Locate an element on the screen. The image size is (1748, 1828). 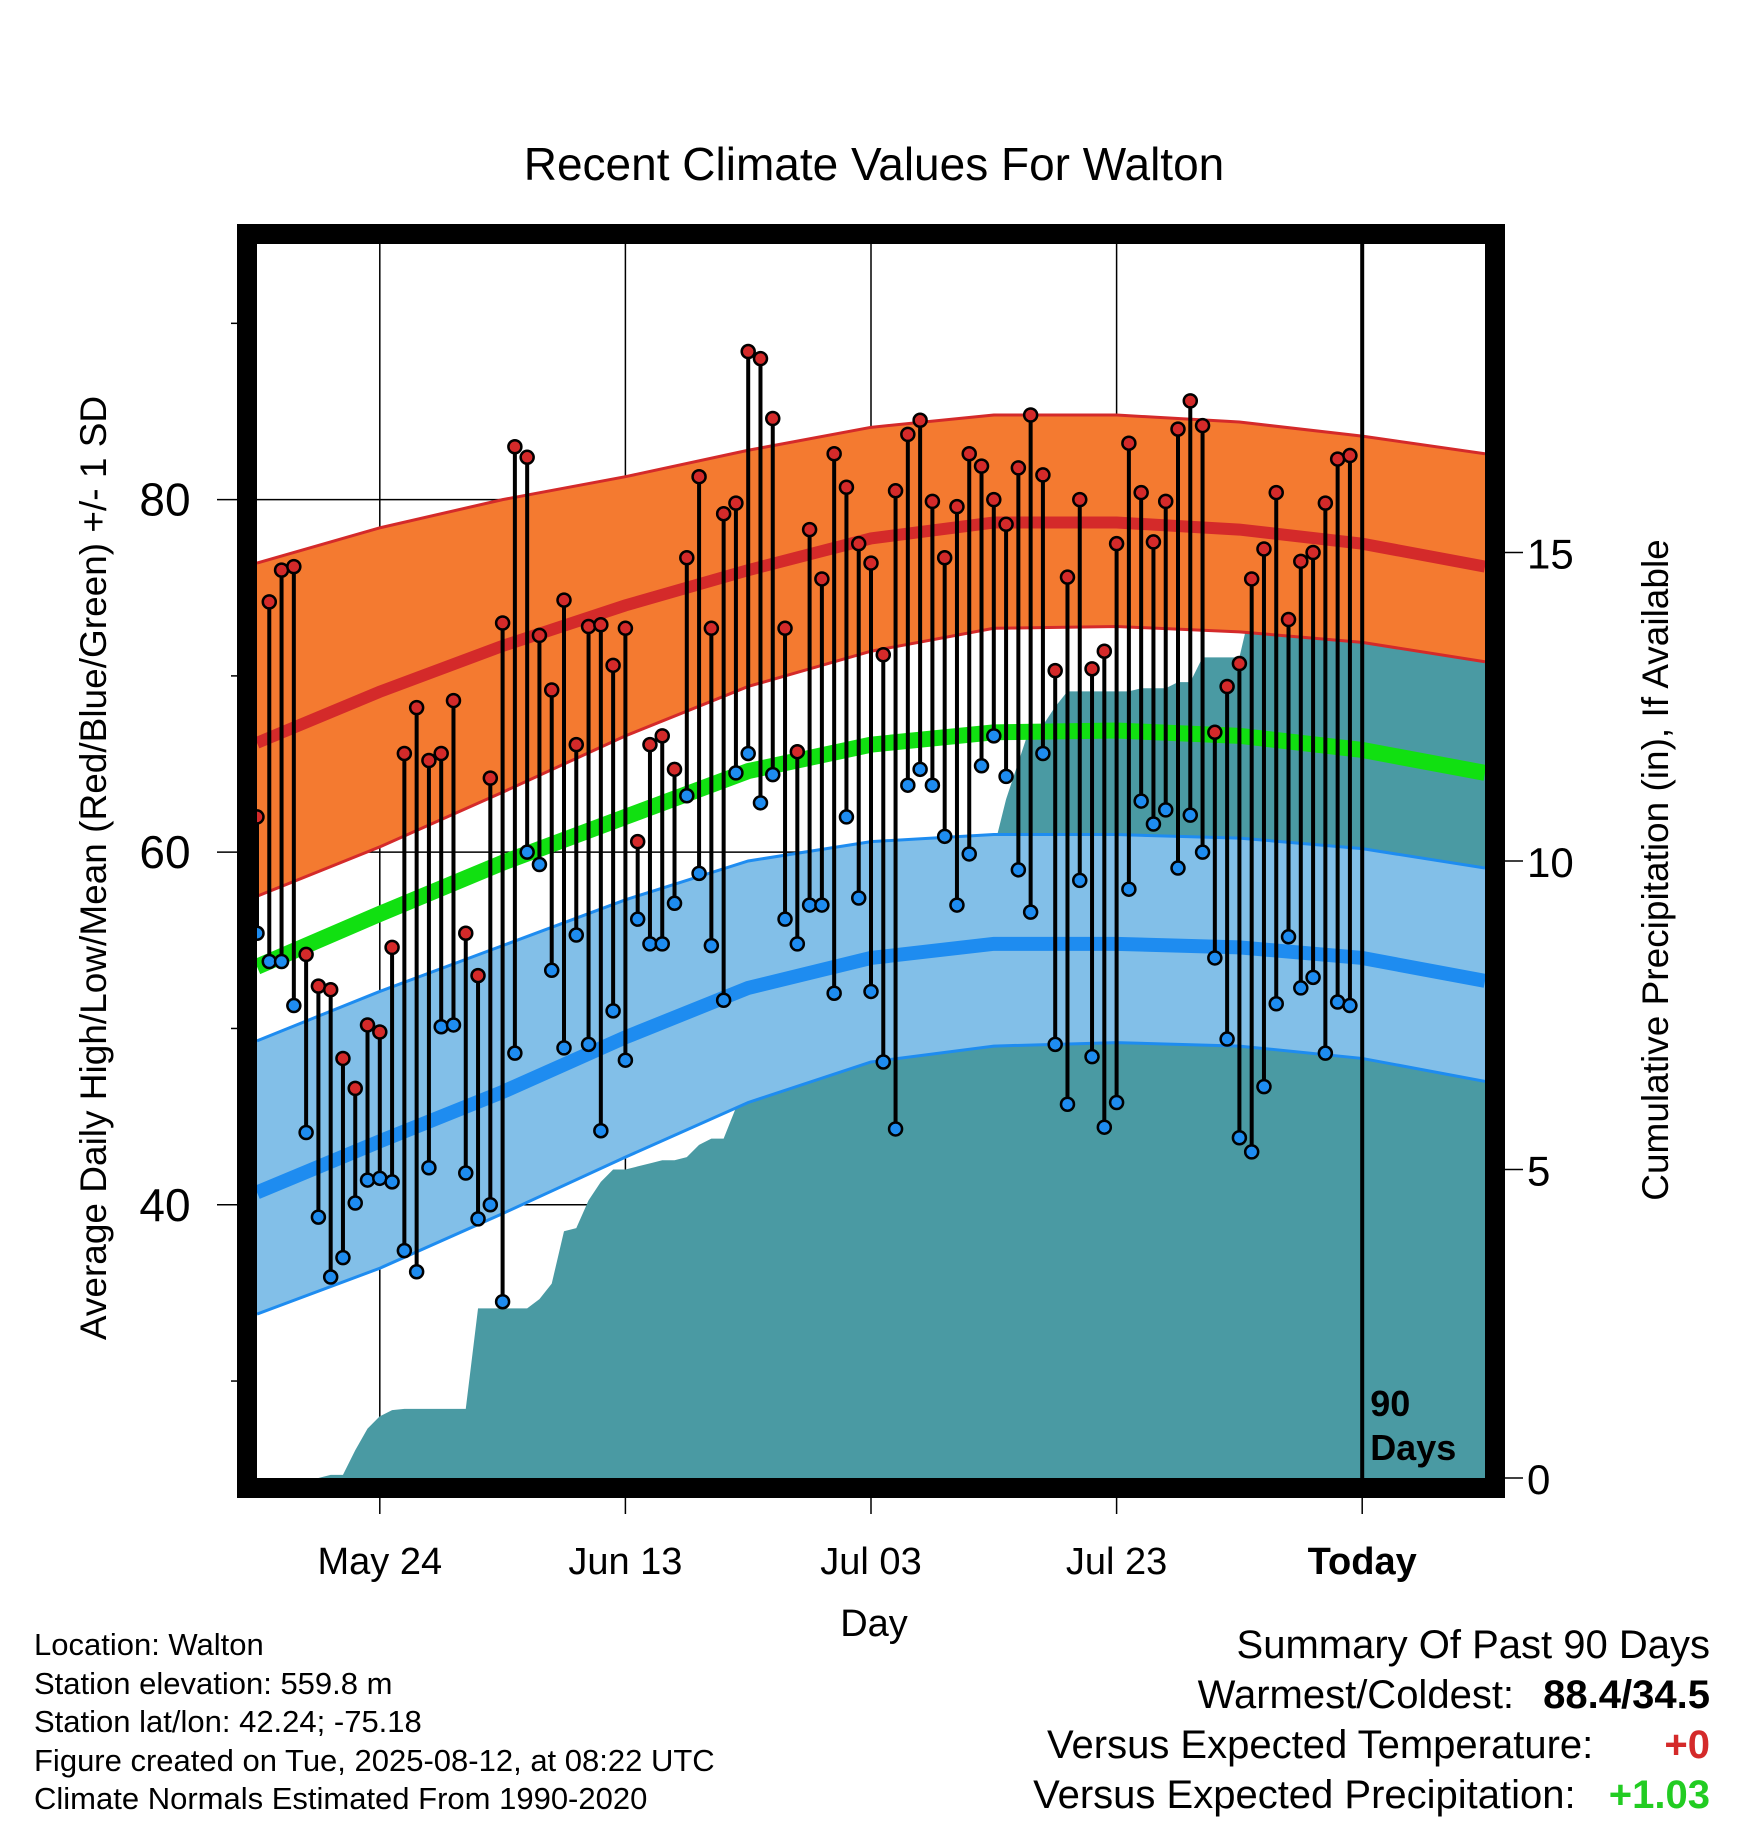
y-right-tick-label: 0 is located at coordinates (1538, 1479).